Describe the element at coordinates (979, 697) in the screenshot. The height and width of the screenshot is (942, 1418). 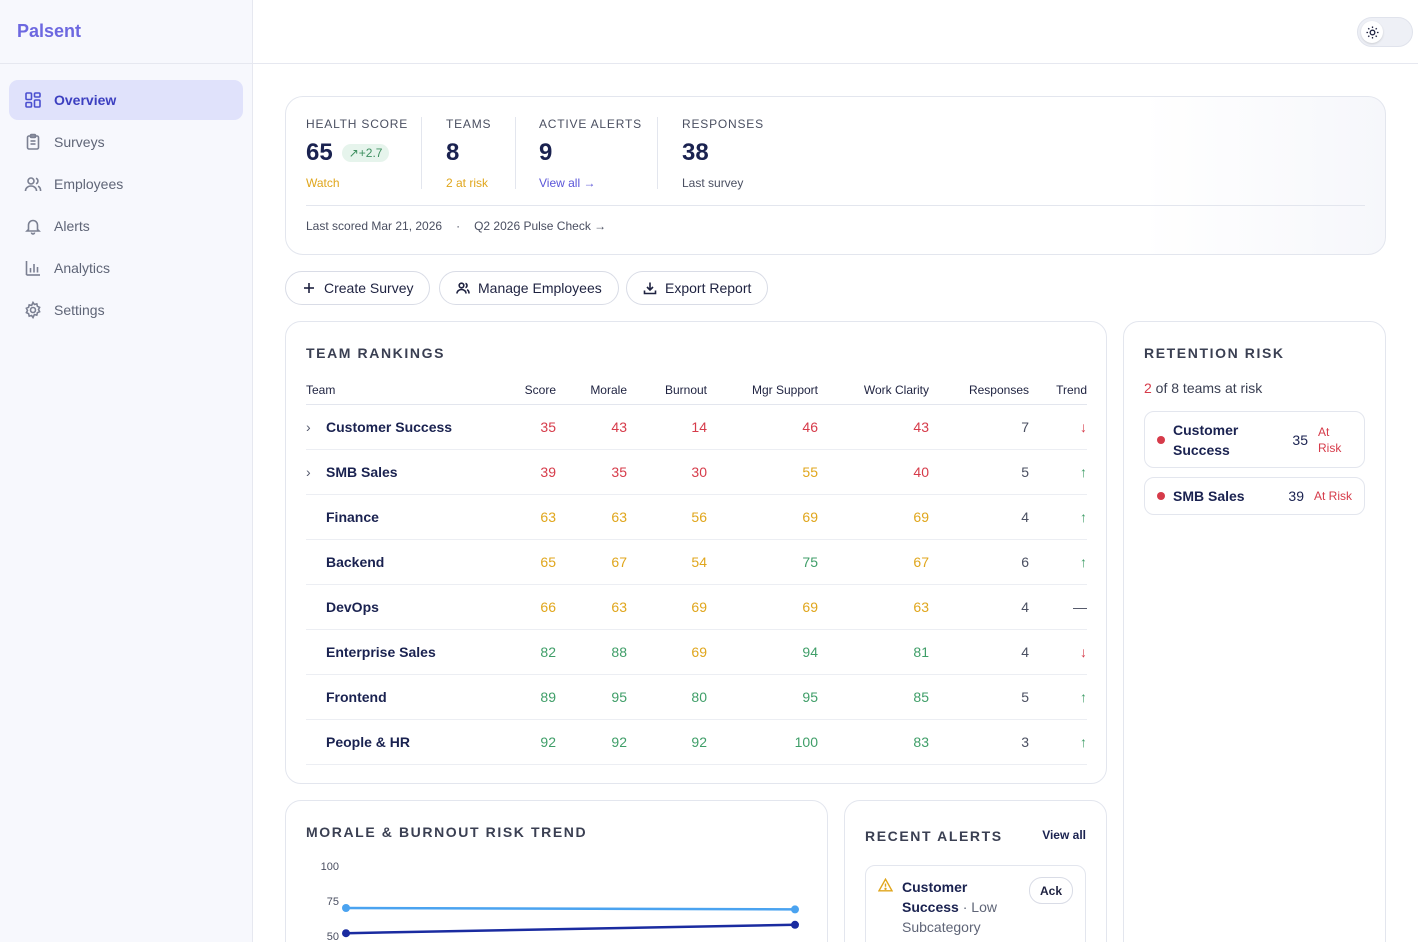
I see `responses-cell: 5` at that location.